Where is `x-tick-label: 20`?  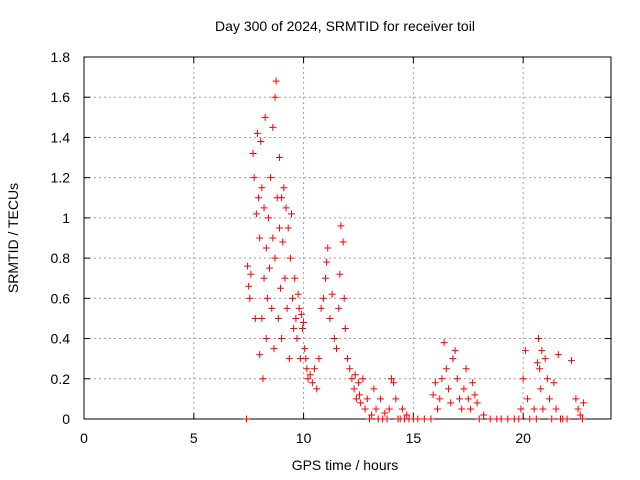
x-tick-label: 20 is located at coordinates (523, 438).